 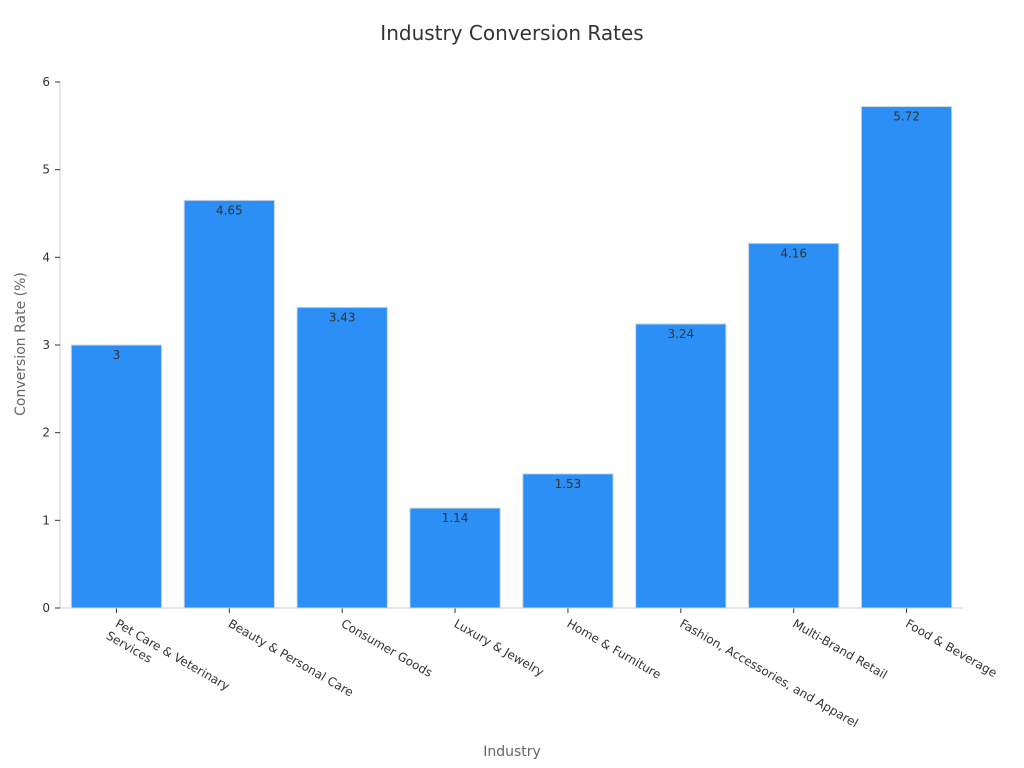 I want to click on x-tick-label: Home & Furniture, so click(x=613, y=648).